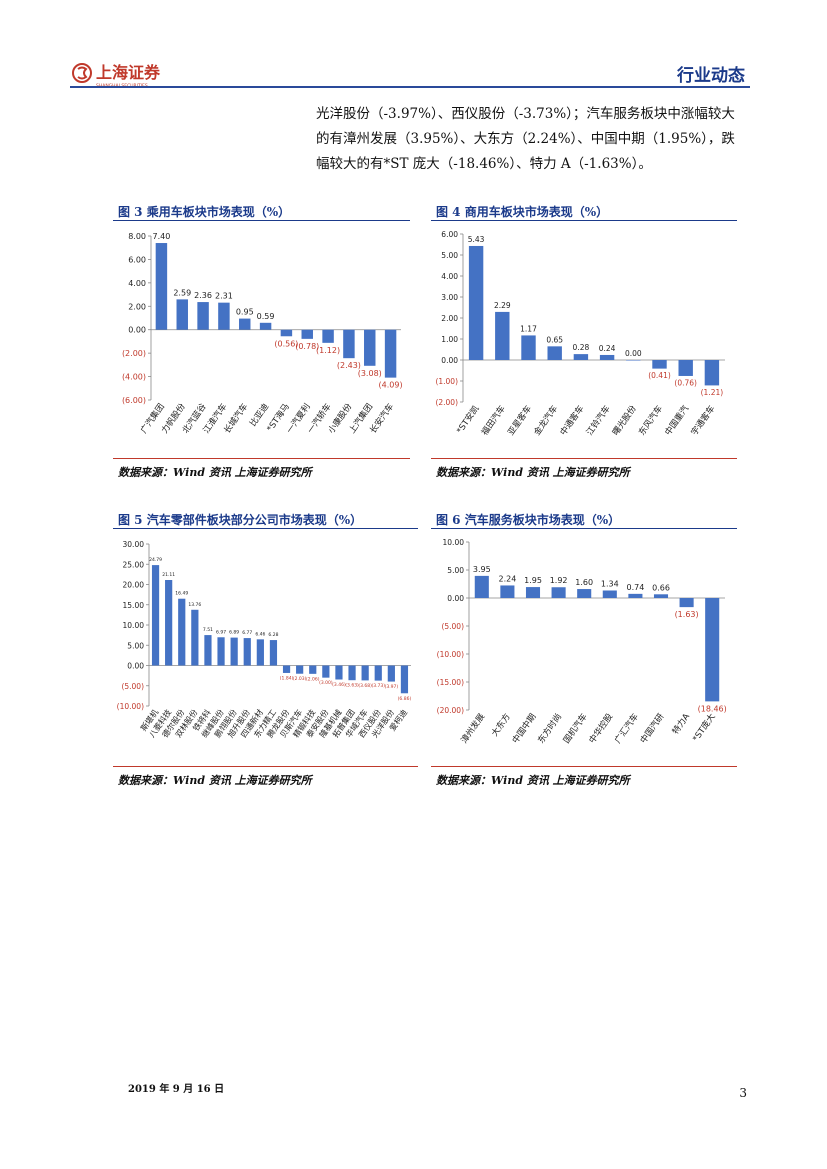  Describe the element at coordinates (482, 569) in the screenshot. I see `bar-value-label: 3.95` at that location.